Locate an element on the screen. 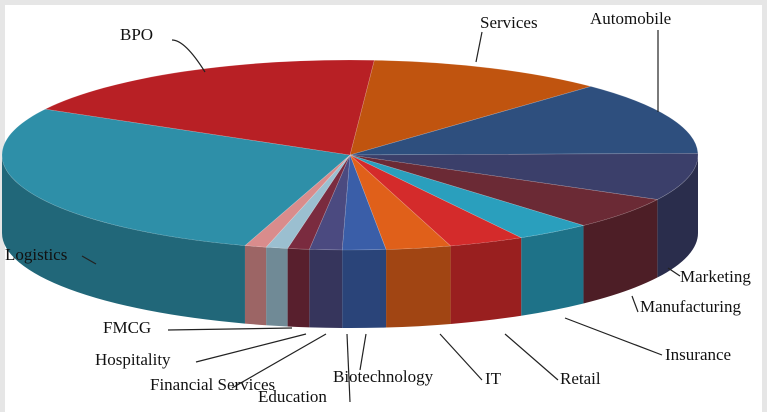  slice-label: Biotechnology is located at coordinates (383, 376).